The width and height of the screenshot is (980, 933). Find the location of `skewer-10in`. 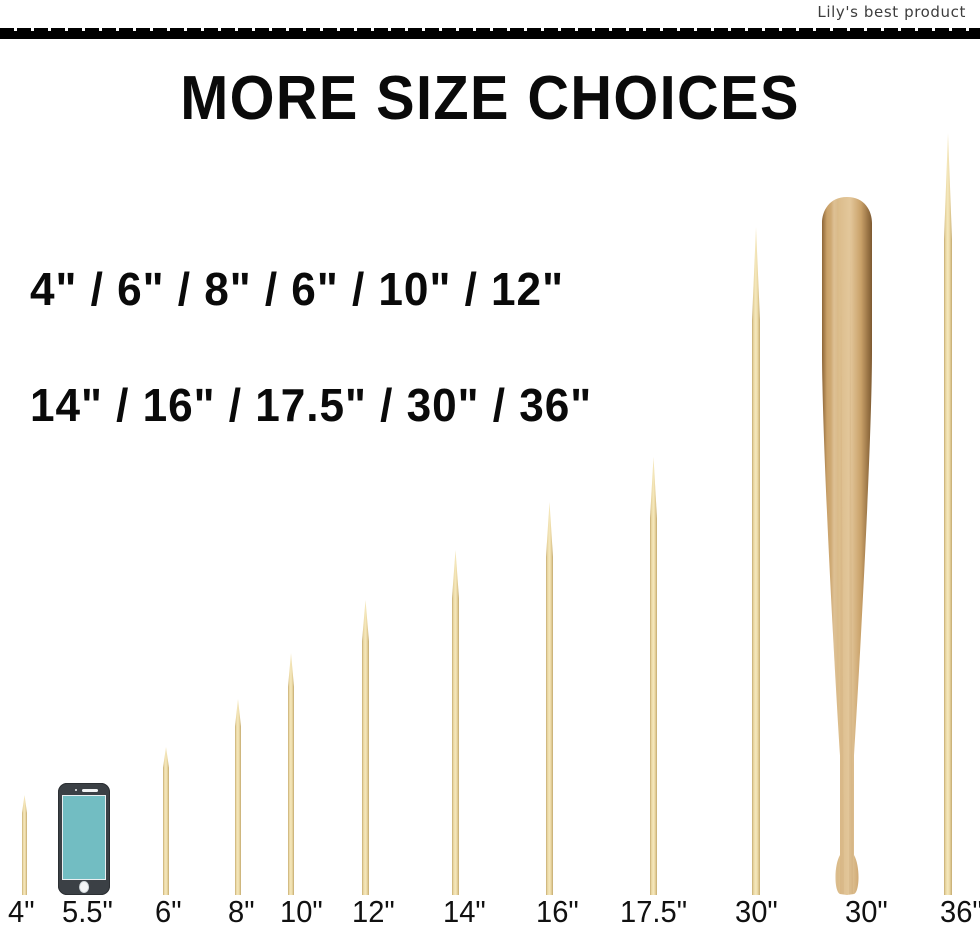

skewer-10in is located at coordinates (291, 774).